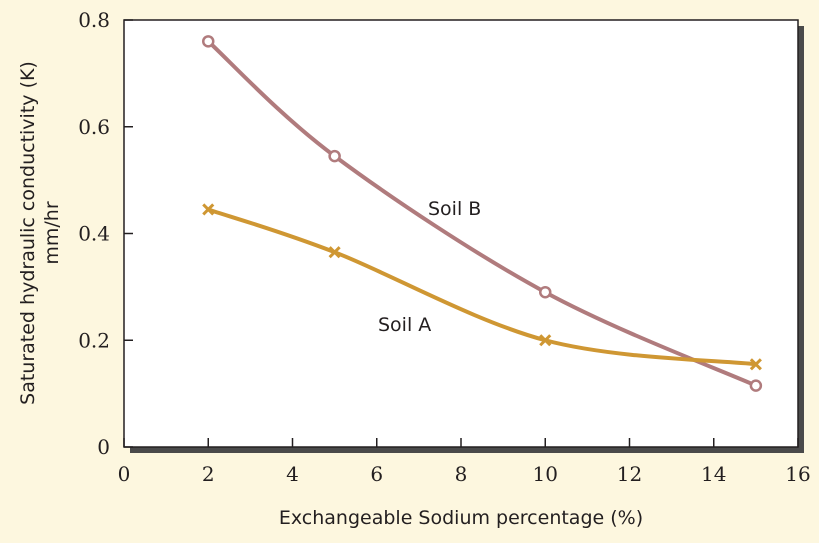 Image resolution: width=819 pixels, height=543 pixels. What do you see at coordinates (292, 474) in the screenshot?
I see `x-tick-label: 4` at bounding box center [292, 474].